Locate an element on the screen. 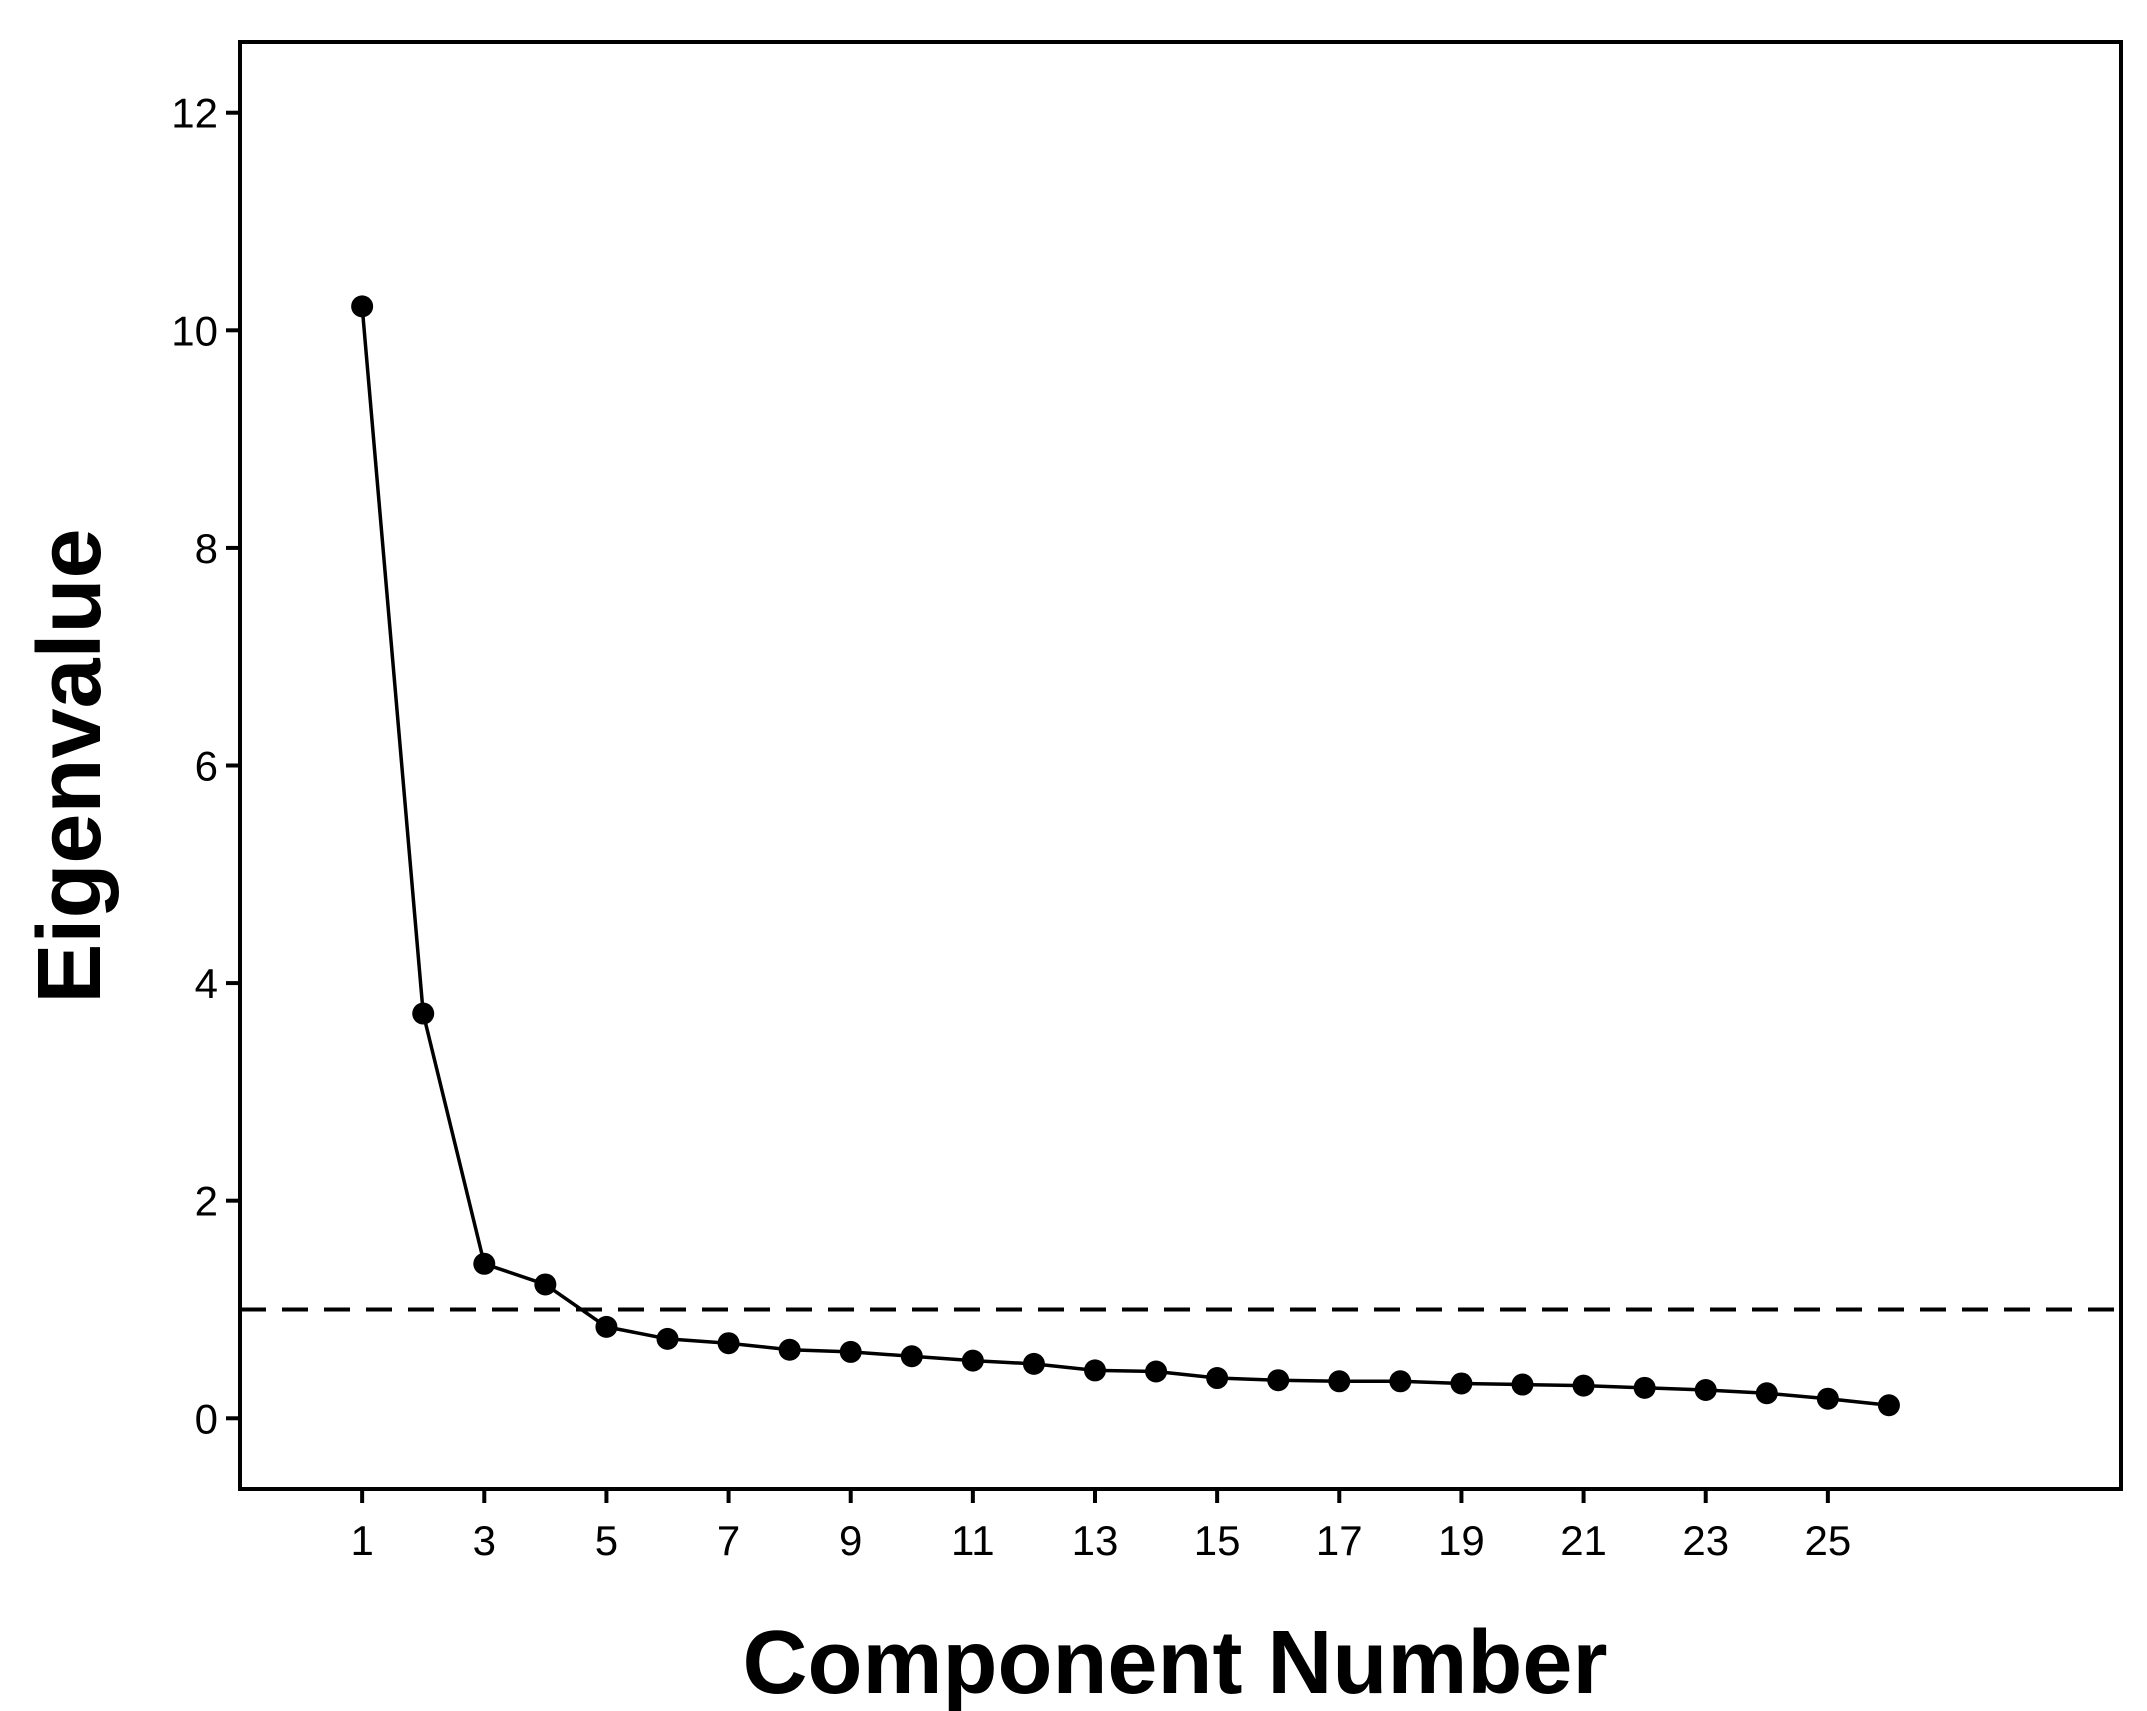  x-axis: 1 3 5 7 9 11 13 15 17 19 21 23 25 is located at coordinates (1100, 1526).